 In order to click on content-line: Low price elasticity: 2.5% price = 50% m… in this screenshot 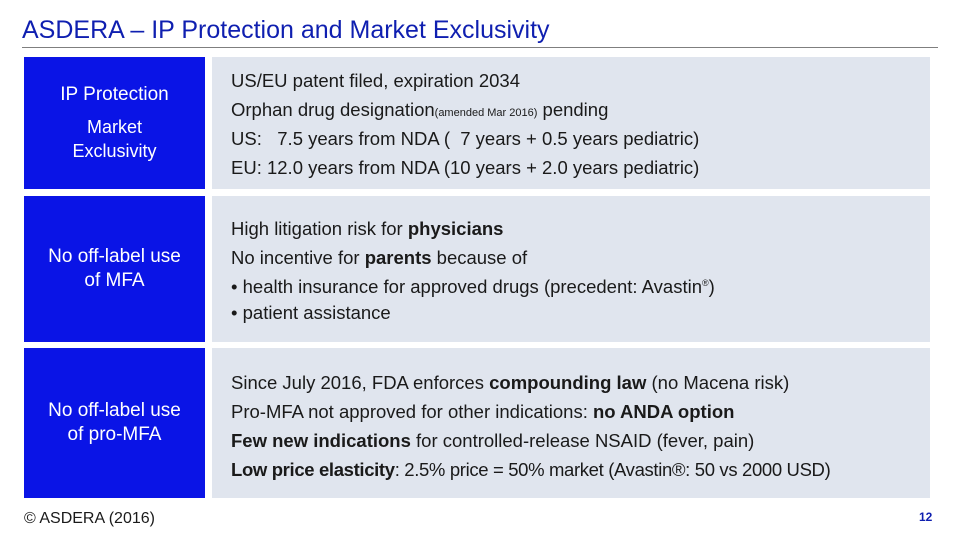, I will do `click(531, 470)`.